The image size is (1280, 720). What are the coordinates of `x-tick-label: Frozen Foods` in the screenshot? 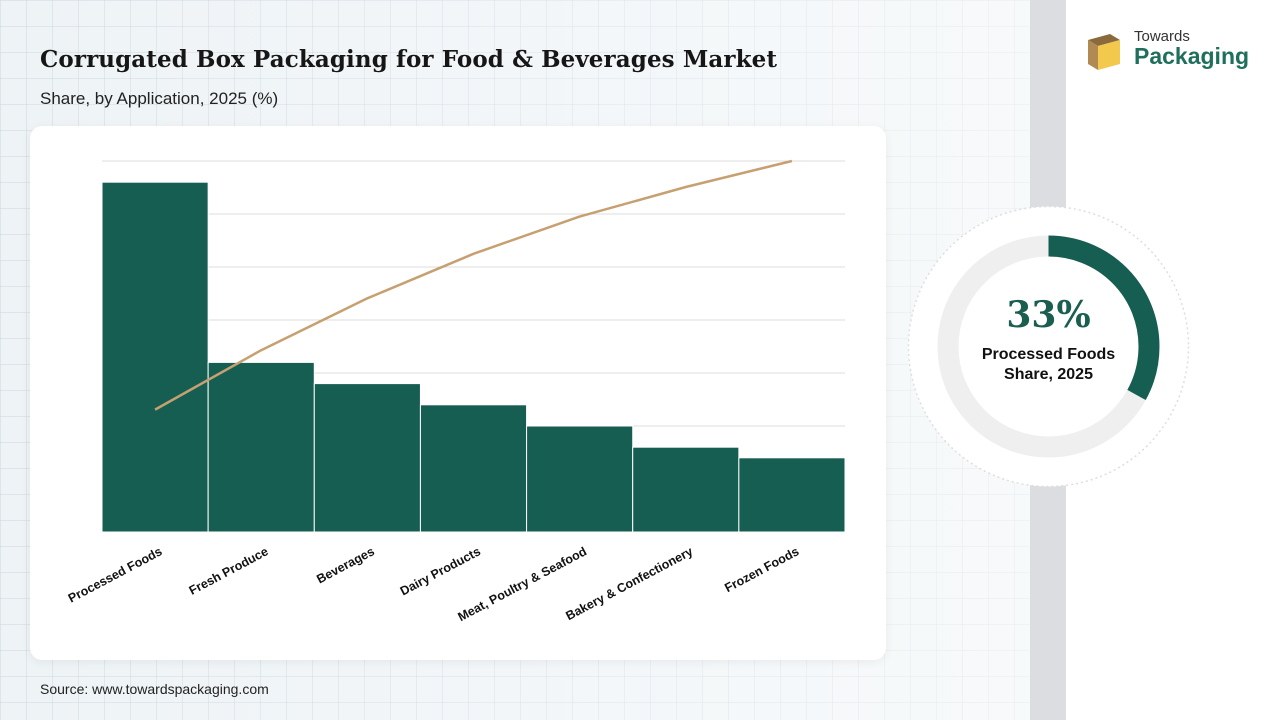 It's located at (761, 569).